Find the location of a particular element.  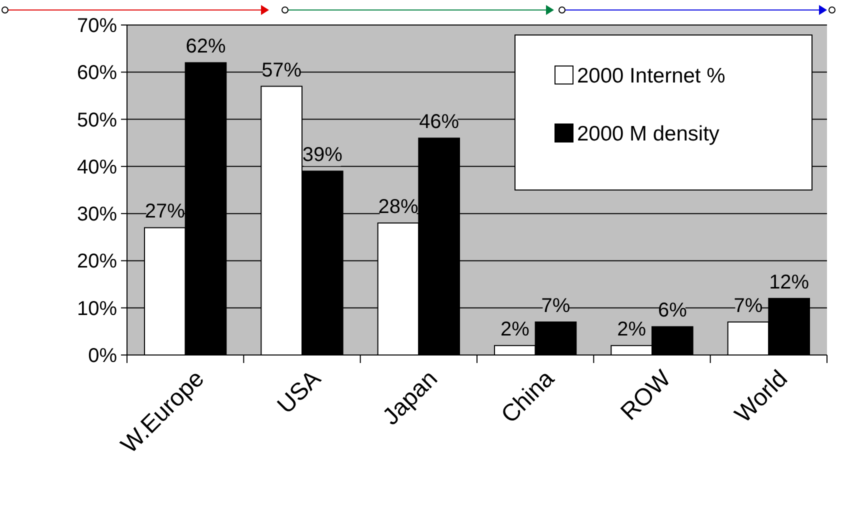

y-tick-label: 10% is located at coordinates (97, 309).